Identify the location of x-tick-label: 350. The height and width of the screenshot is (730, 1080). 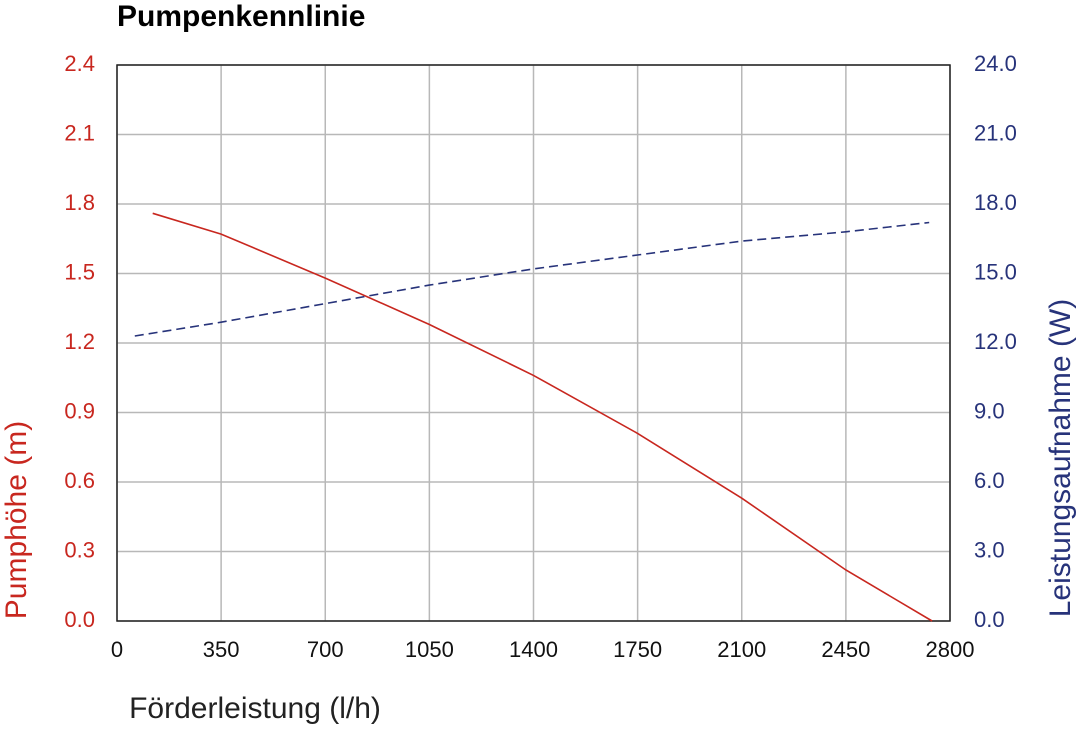
(221, 649).